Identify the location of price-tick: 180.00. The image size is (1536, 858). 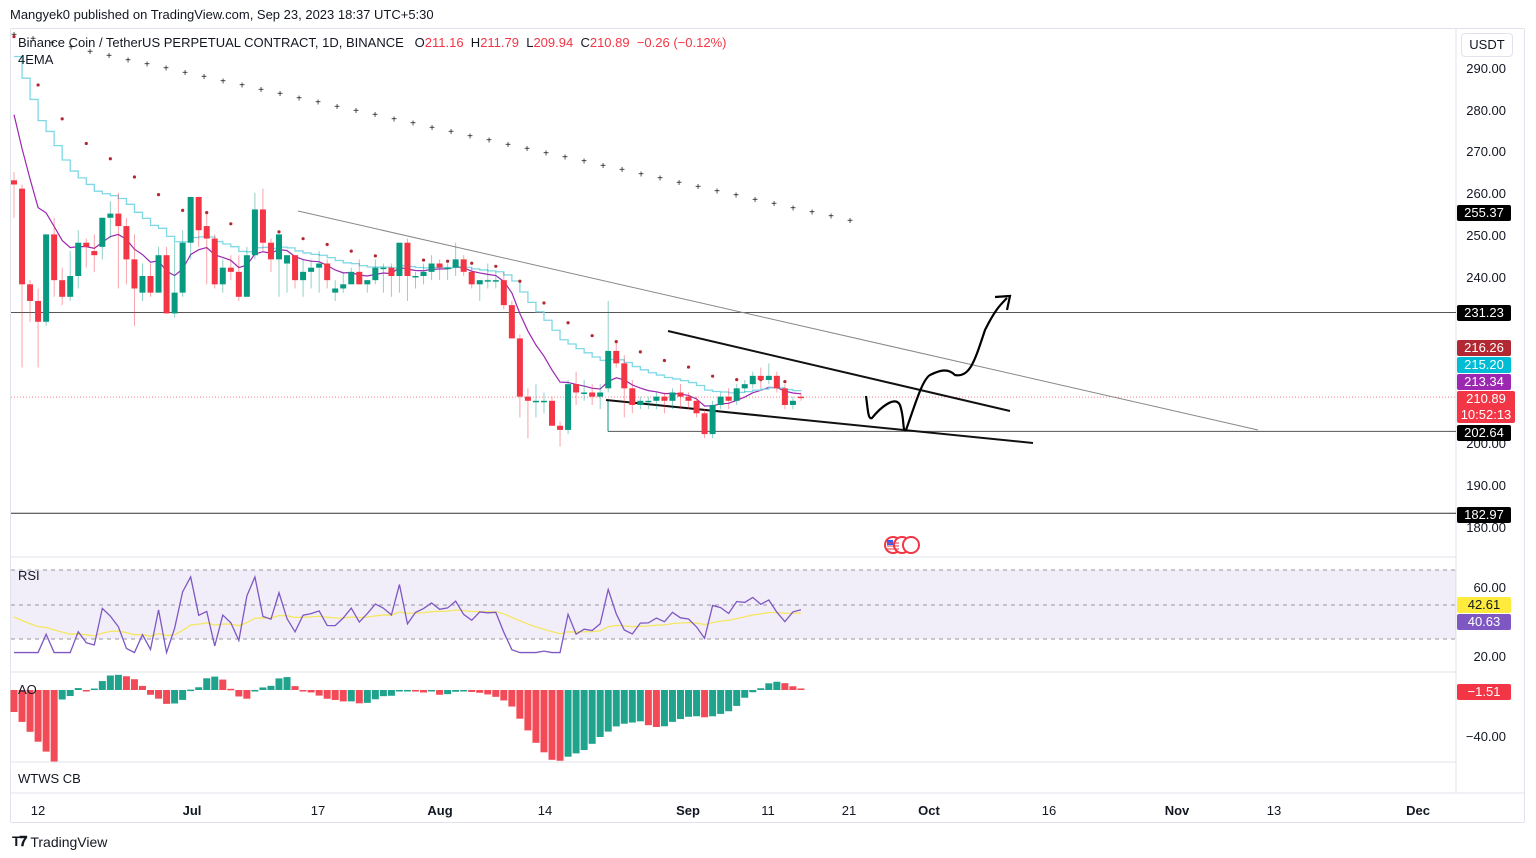
(1486, 527).